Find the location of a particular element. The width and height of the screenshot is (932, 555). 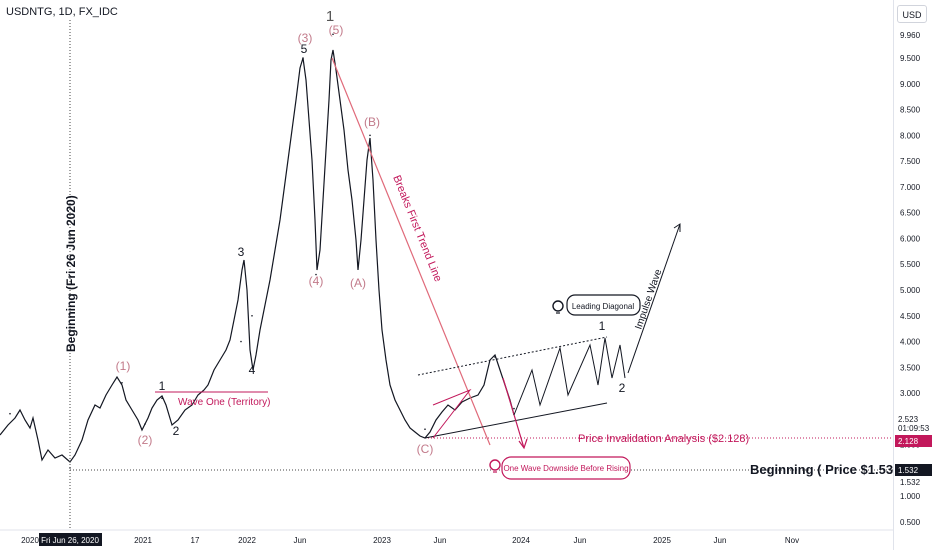

price-tick-label: 8.000 is located at coordinates (910, 135).